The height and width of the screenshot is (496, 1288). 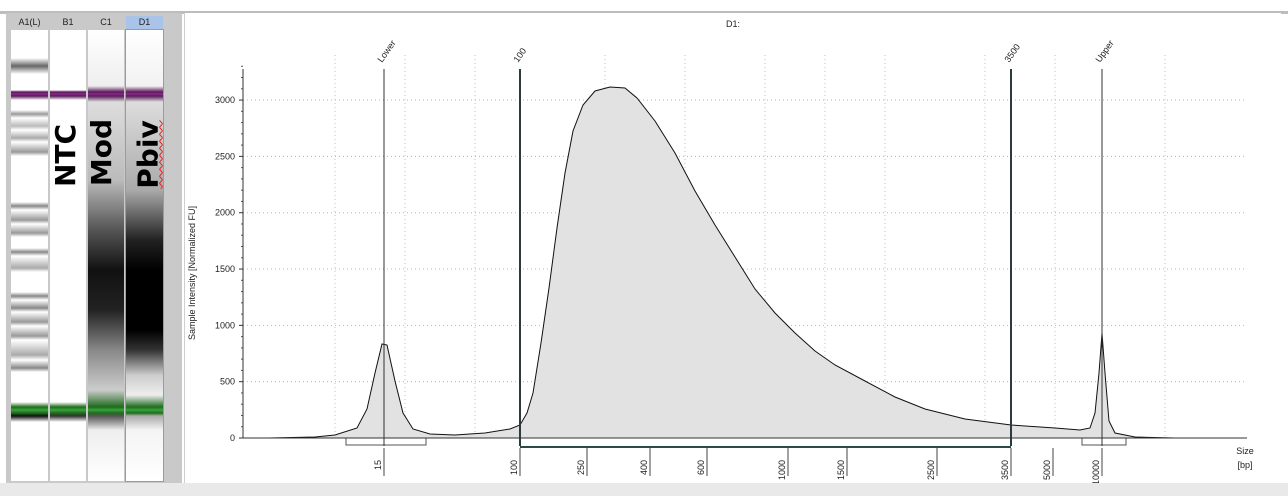 What do you see at coordinates (581, 467) in the screenshot?
I see `x-tick-label: 250` at bounding box center [581, 467].